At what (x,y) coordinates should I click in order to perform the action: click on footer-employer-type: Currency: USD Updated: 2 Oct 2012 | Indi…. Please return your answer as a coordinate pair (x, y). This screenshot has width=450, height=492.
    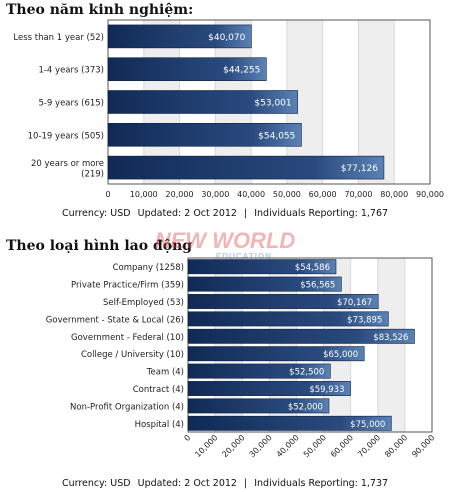
    Looking at the image, I should click on (225, 483).